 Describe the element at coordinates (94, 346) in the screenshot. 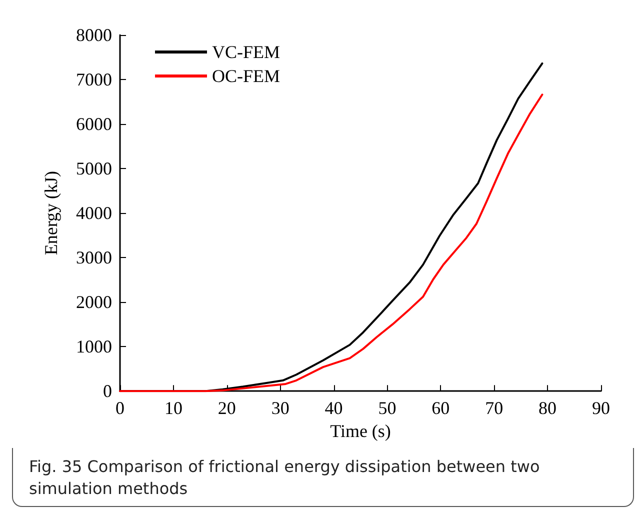

I see `y-tick-label: 1000` at that location.